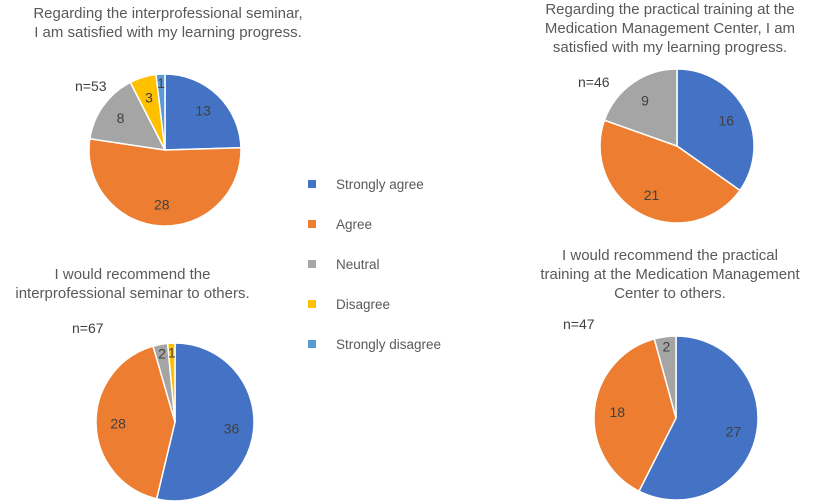  What do you see at coordinates (171, 382) in the screenshot?
I see `pie-slice-disagree` at bounding box center [171, 382].